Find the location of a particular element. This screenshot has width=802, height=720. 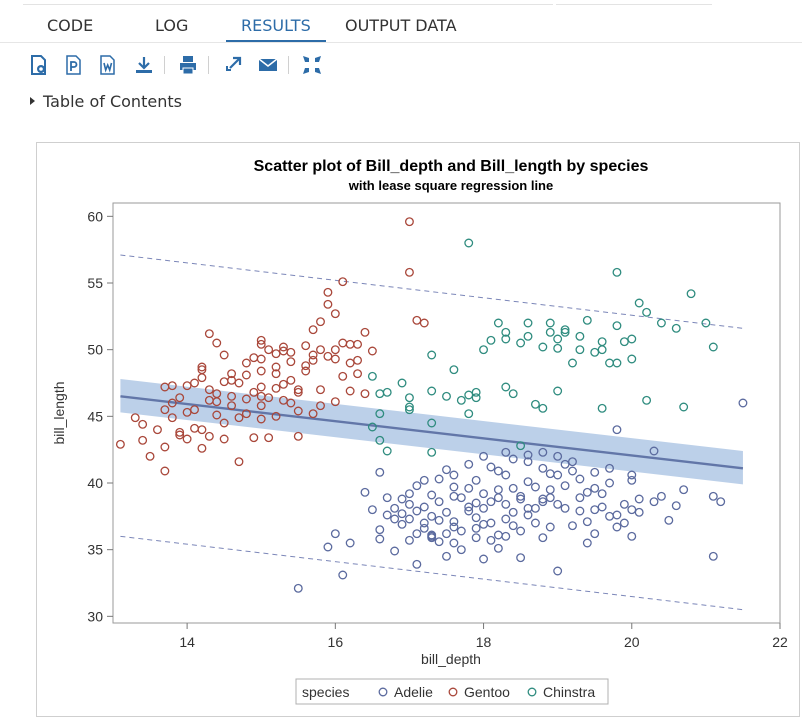

word-report-icon is located at coordinates (108, 65).